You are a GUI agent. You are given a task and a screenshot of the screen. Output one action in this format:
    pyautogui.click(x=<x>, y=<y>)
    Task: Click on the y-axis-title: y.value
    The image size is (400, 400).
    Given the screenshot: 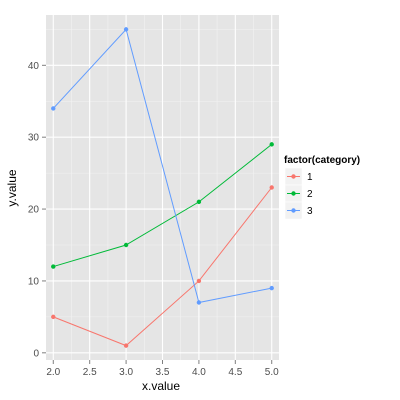 What is the action you would take?
    pyautogui.click(x=12, y=187)
    